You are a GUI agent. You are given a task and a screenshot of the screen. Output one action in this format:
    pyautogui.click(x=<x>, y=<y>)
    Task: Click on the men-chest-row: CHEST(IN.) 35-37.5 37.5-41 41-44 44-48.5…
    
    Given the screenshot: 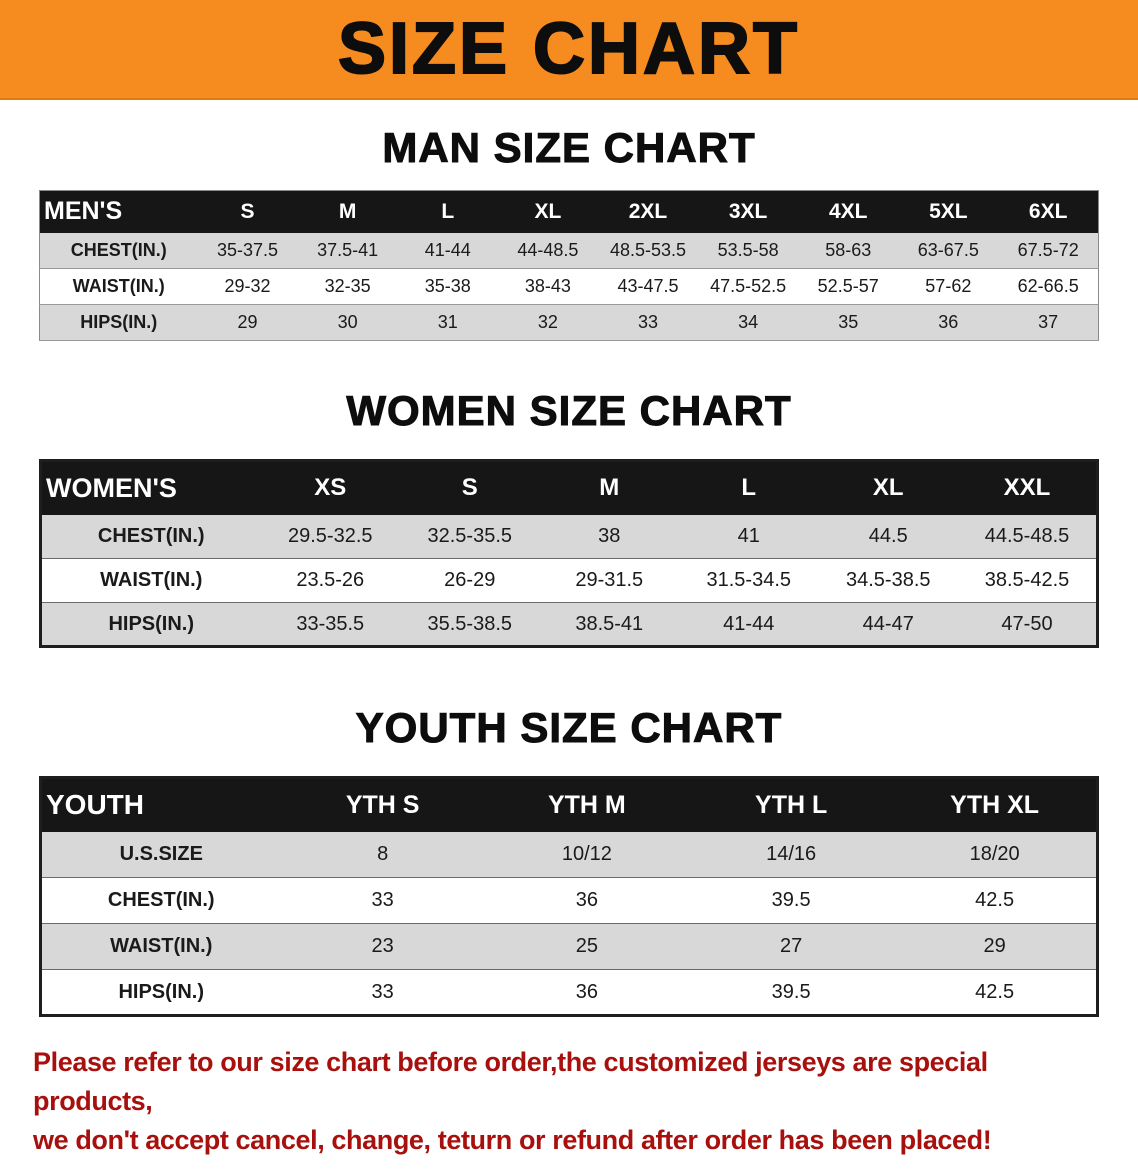 What is the action you would take?
    pyautogui.click(x=569, y=250)
    